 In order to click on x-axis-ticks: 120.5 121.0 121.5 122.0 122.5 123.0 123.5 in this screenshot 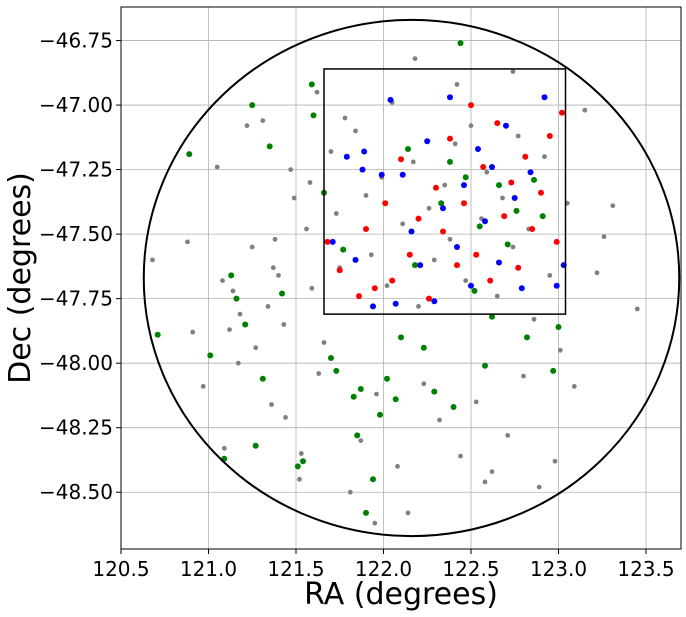, I will do `click(383, 565)`.